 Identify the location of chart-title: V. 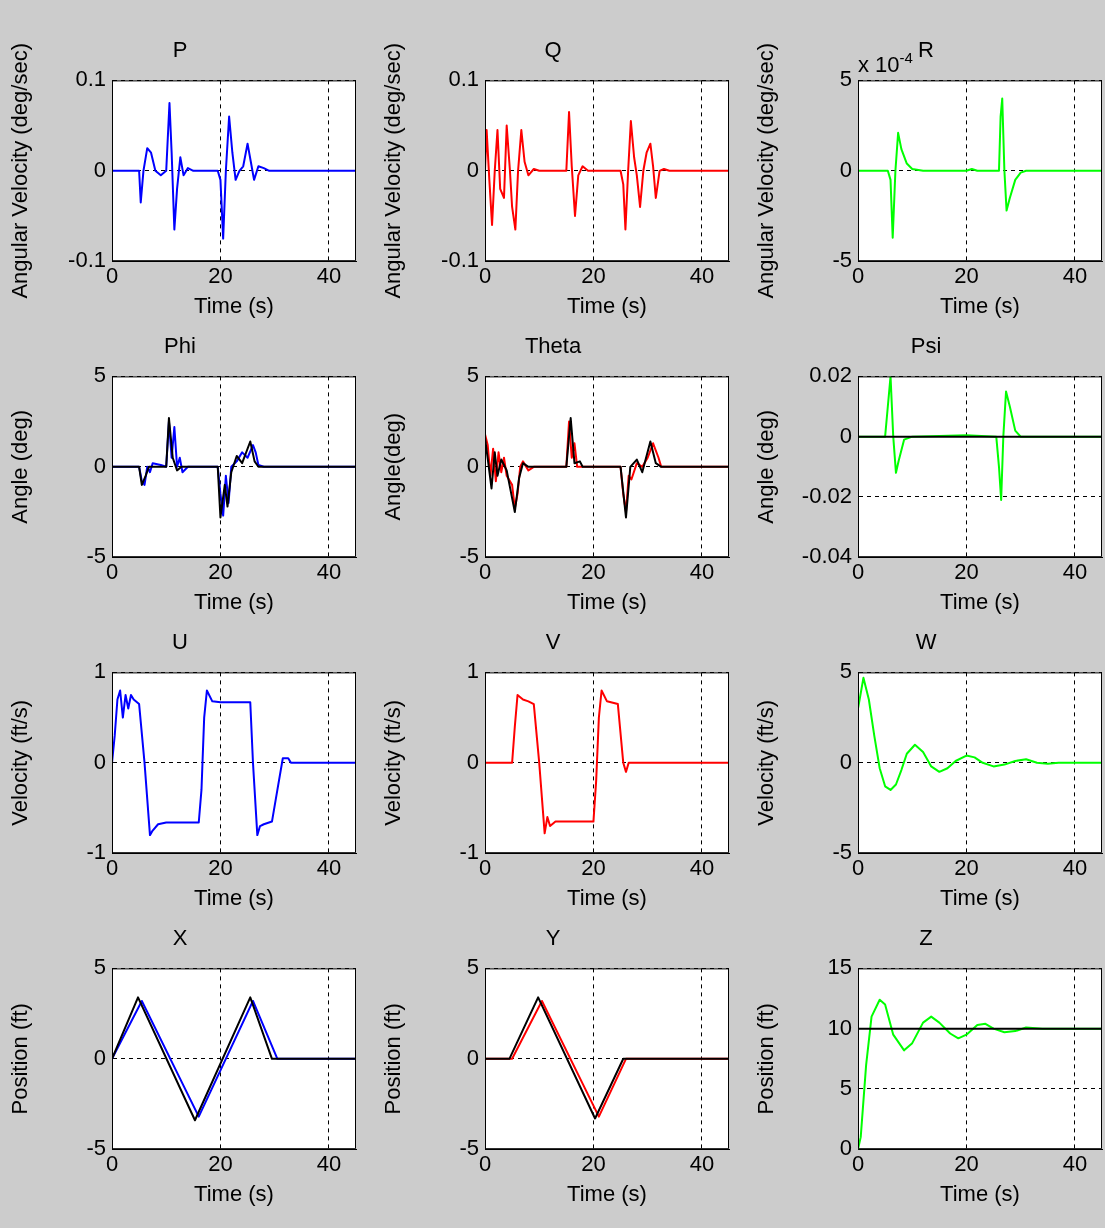
(553, 642).